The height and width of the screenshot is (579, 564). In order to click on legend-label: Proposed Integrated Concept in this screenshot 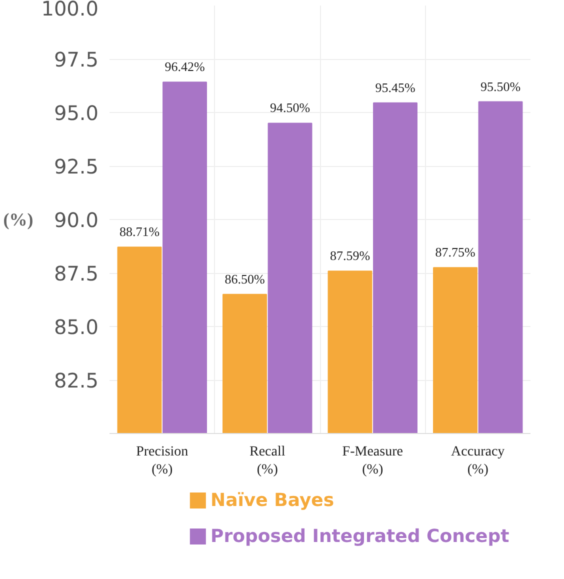, I will do `click(360, 536)`.